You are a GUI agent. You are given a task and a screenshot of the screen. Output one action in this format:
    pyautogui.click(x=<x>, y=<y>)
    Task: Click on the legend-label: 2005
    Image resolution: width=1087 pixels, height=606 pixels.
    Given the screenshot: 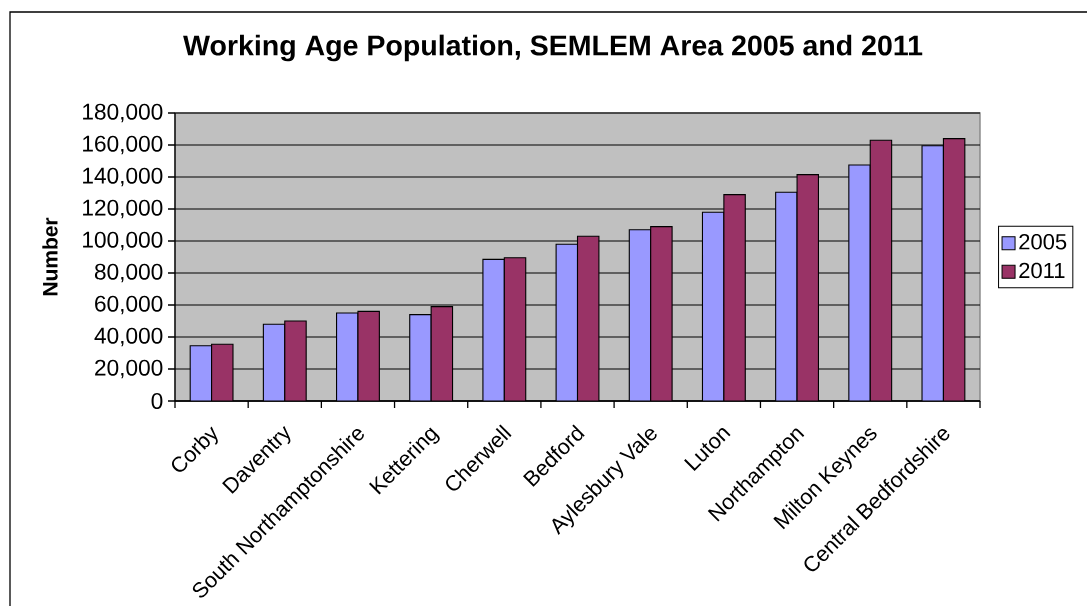 What is the action you would take?
    pyautogui.click(x=1043, y=241)
    